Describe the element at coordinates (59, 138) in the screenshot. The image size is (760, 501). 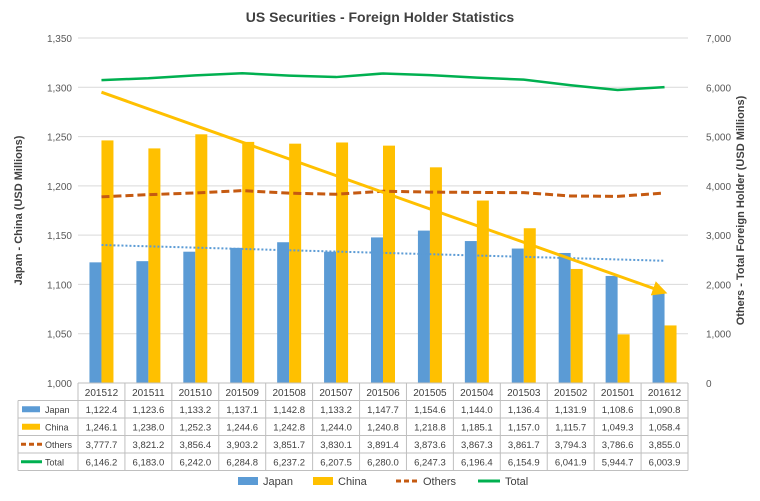
I see `y-tick-label: 1,250` at that location.